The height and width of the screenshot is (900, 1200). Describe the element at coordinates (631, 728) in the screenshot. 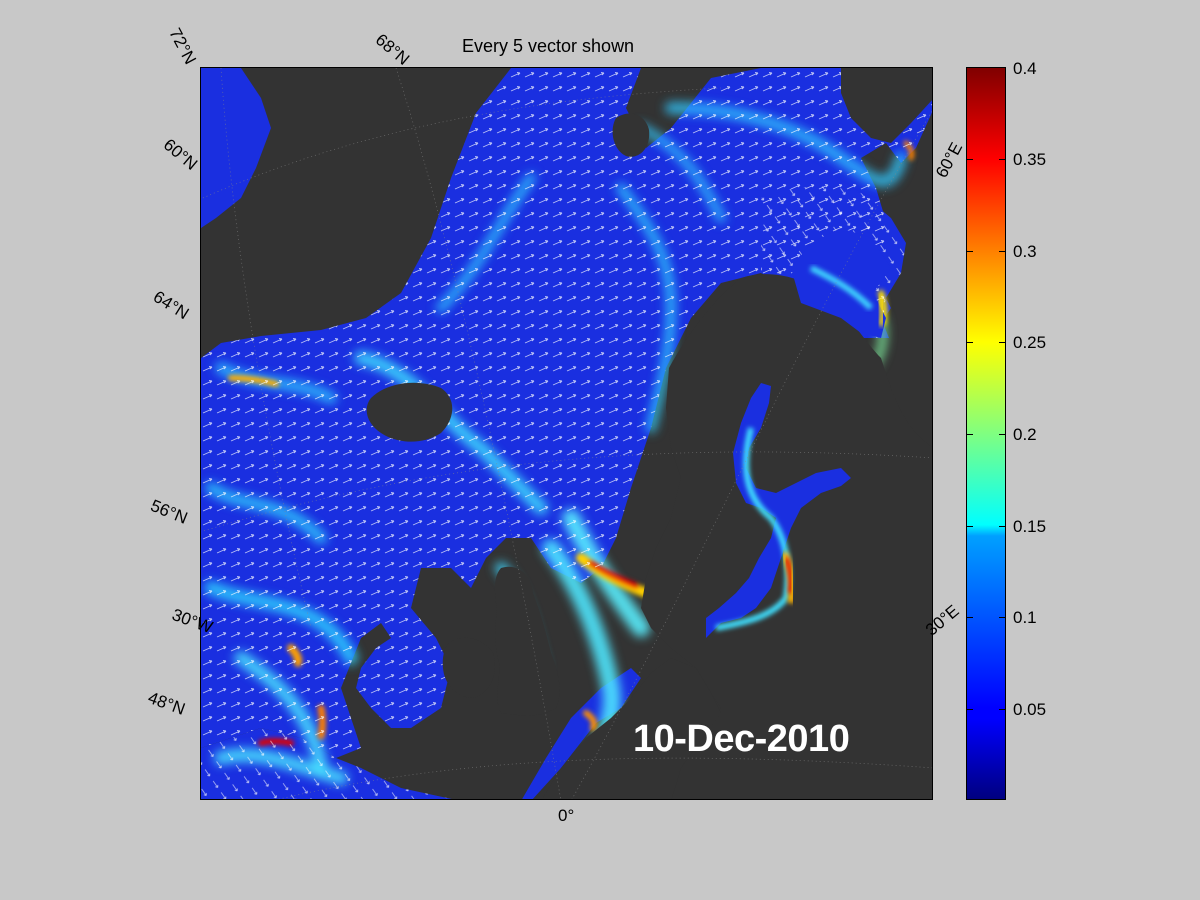

I see `european-mainland` at that location.